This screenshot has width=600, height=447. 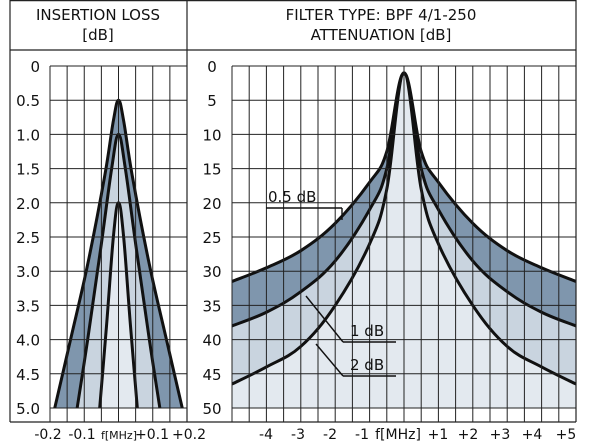 I want to click on y-tick-attenuation-4: 20, so click(x=211, y=204).